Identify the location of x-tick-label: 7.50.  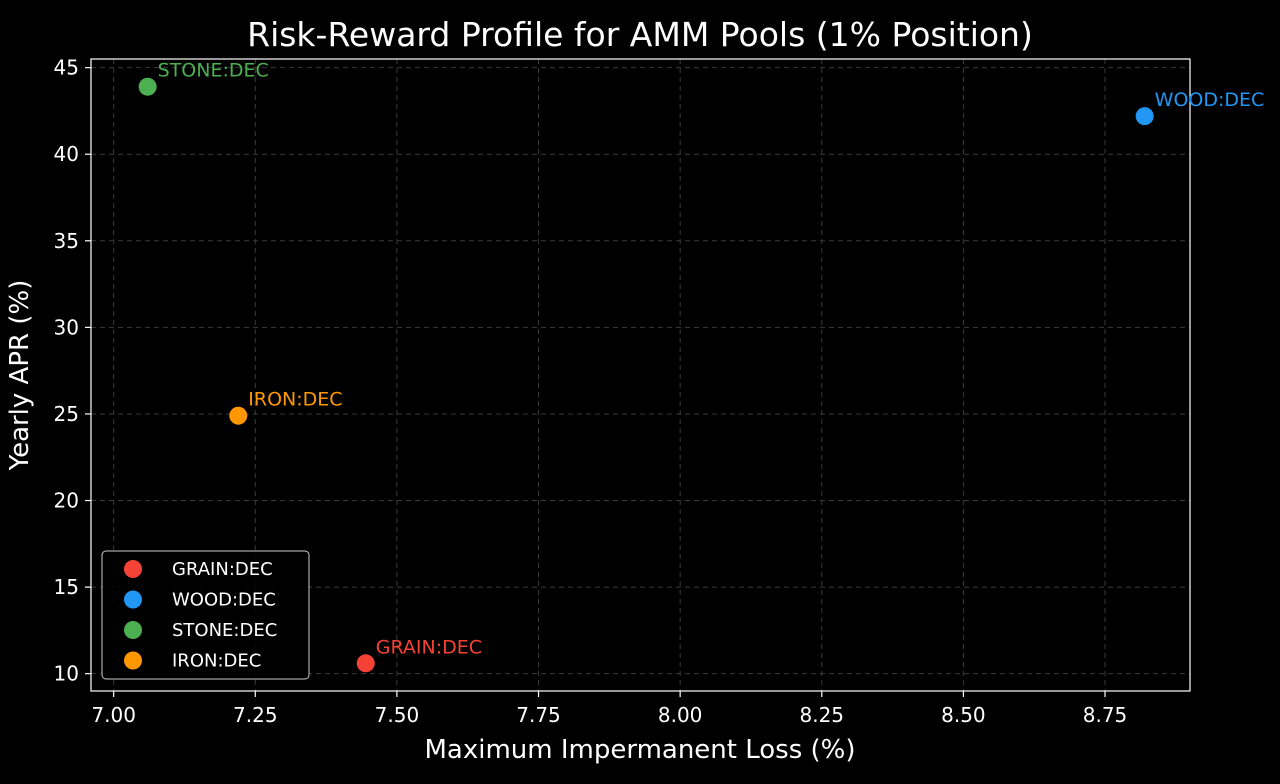
(397, 715).